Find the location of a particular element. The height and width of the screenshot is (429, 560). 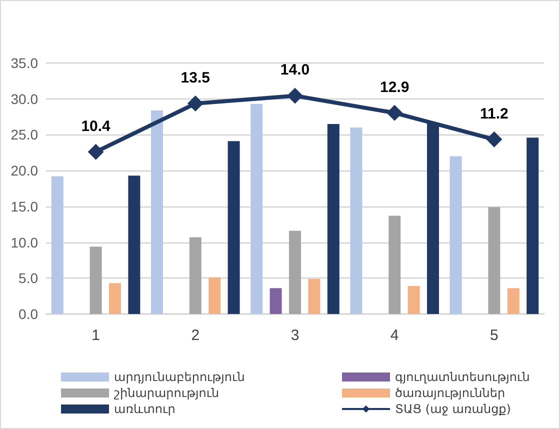

x-tick-label: 1 is located at coordinates (96, 335).